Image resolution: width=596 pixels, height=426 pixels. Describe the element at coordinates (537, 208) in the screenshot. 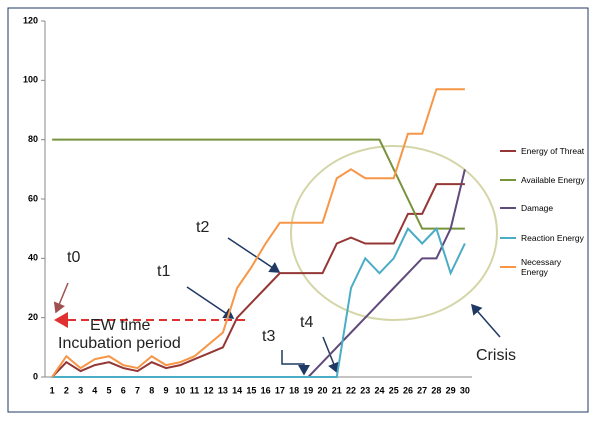

I see `legend-label: Damage` at that location.